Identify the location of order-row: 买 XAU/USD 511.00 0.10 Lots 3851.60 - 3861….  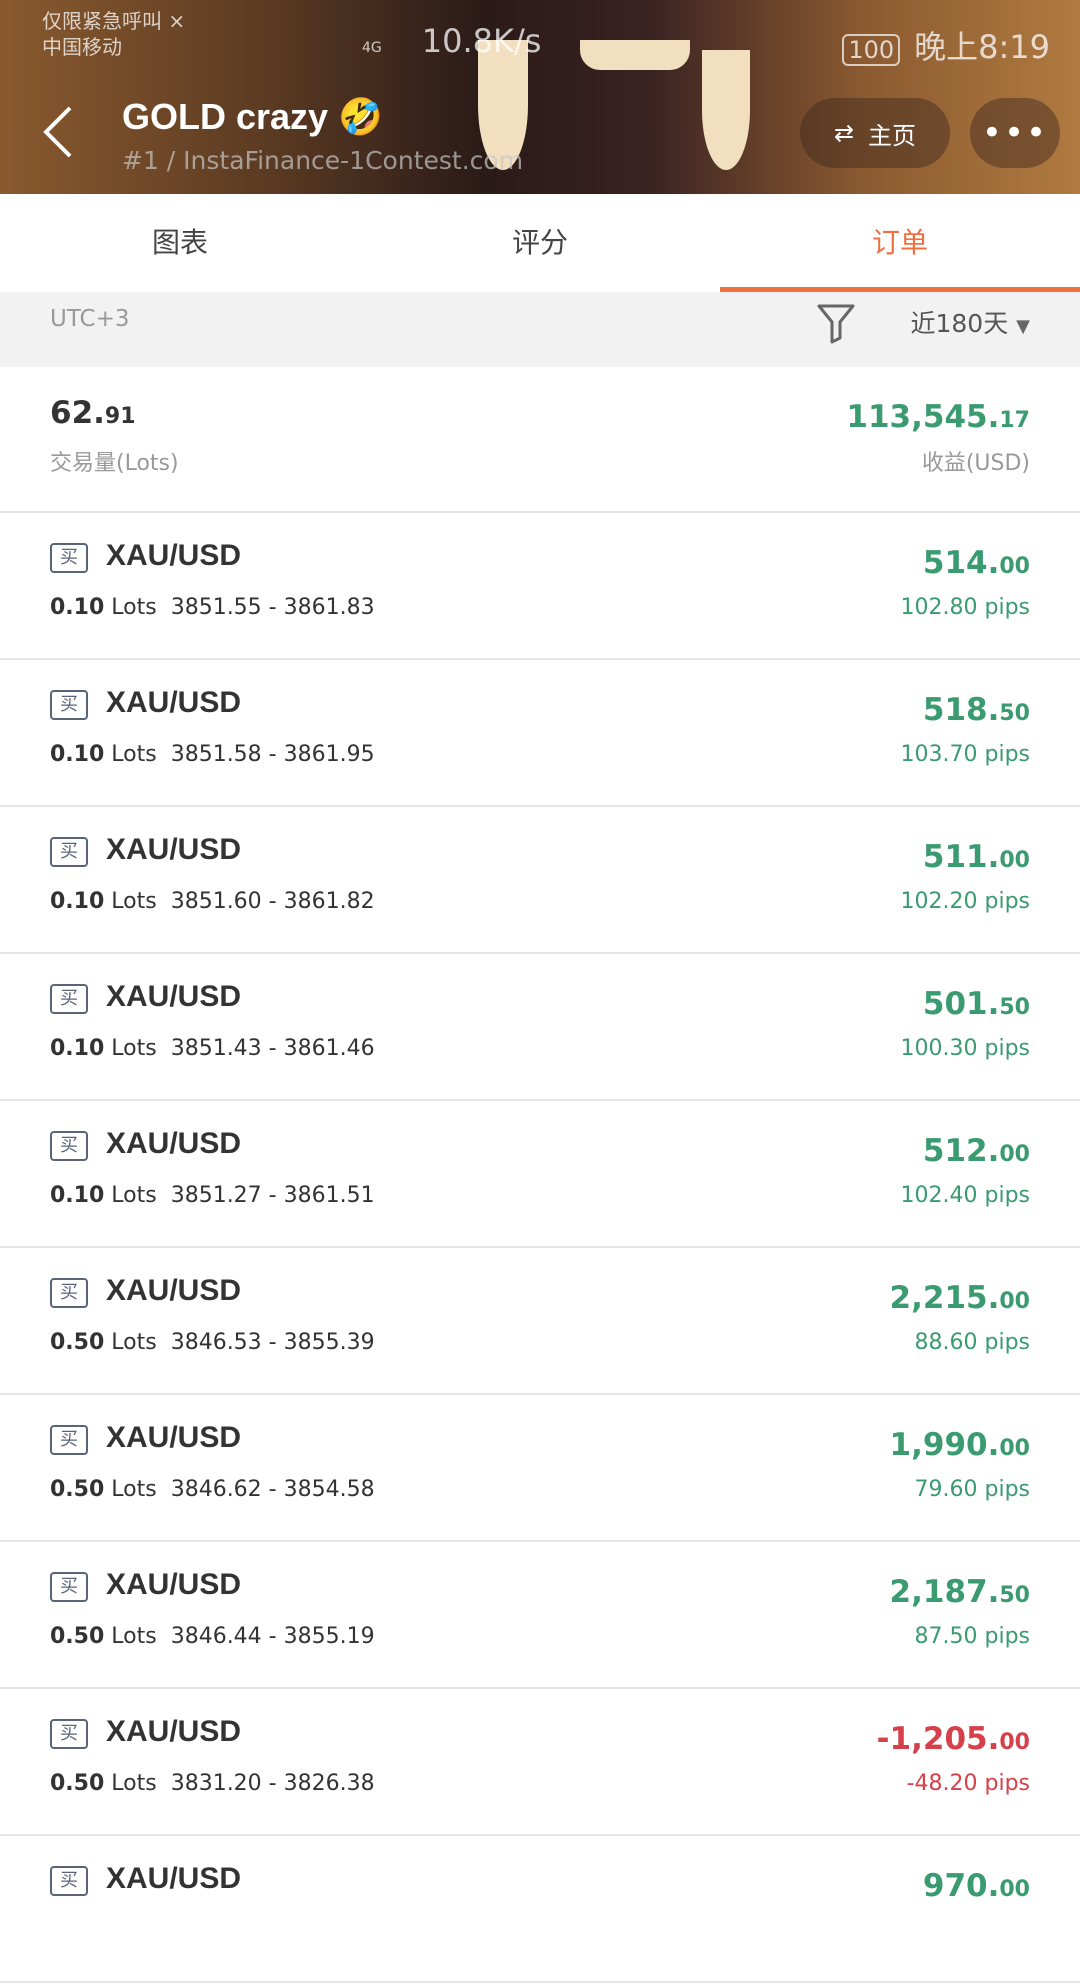
(540, 880).